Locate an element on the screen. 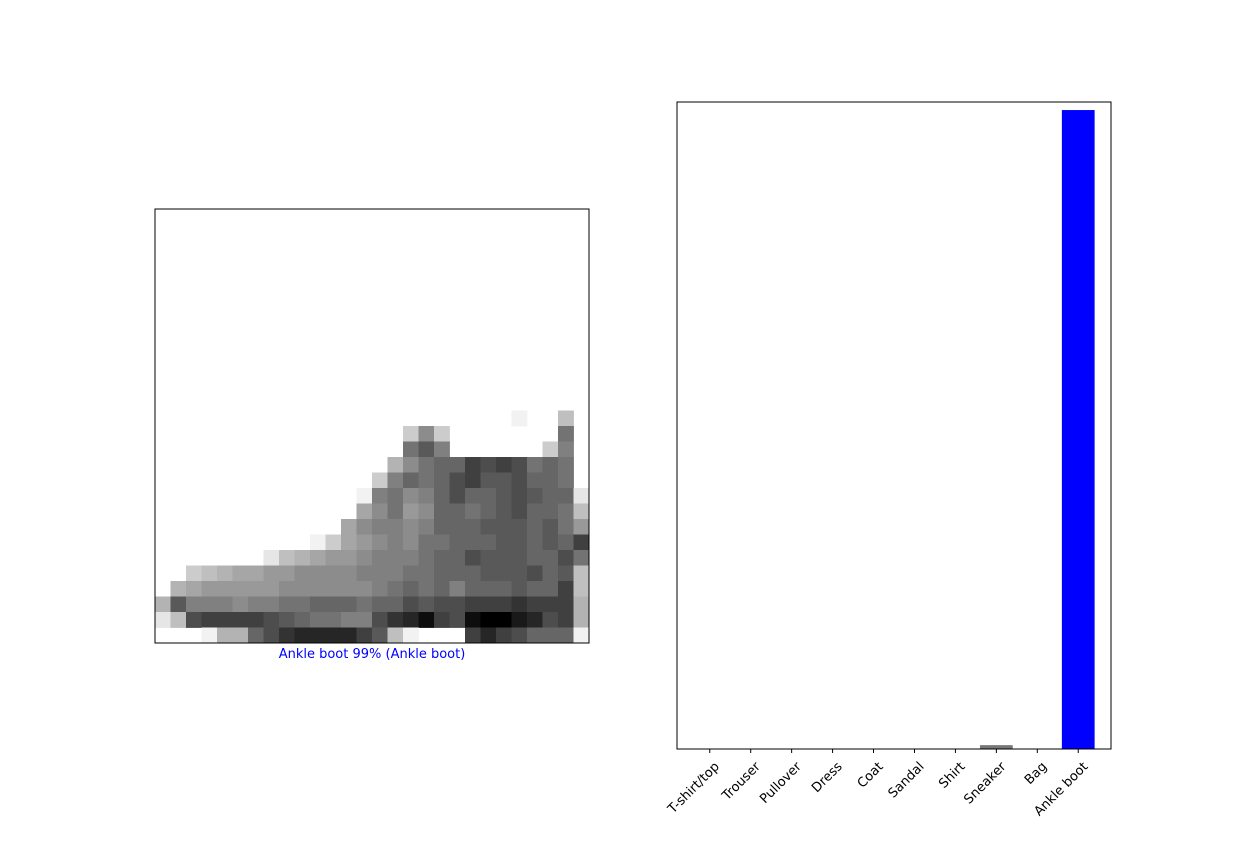  x-tick-label: Shirt is located at coordinates (952, 775).